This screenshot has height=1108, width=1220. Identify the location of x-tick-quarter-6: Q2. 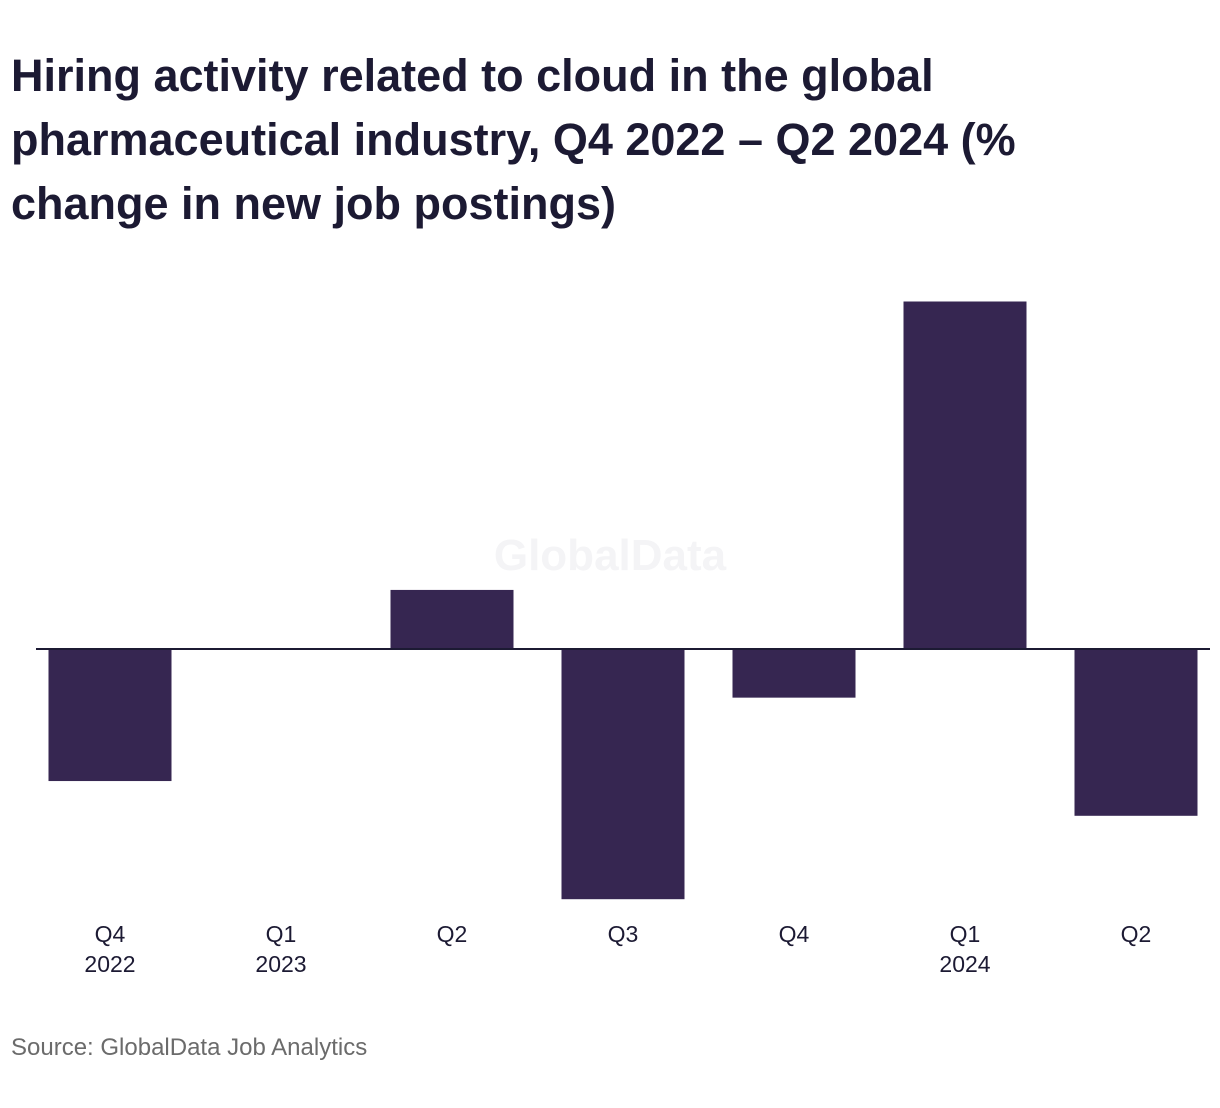
(1136, 934).